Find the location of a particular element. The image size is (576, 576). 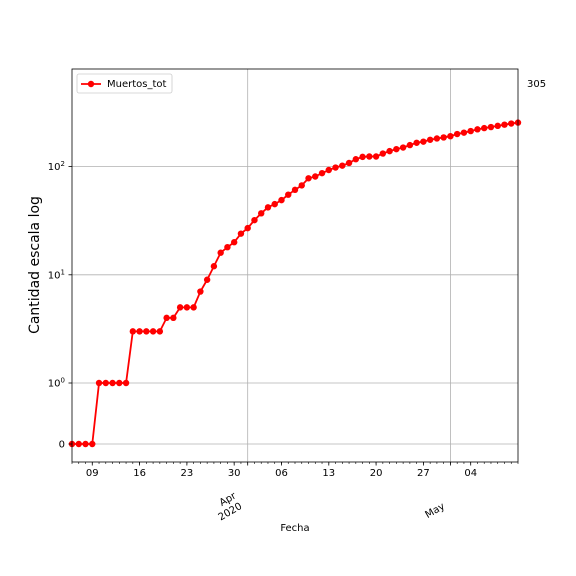

x-major-tick-label-line: May is located at coordinates (435, 511).